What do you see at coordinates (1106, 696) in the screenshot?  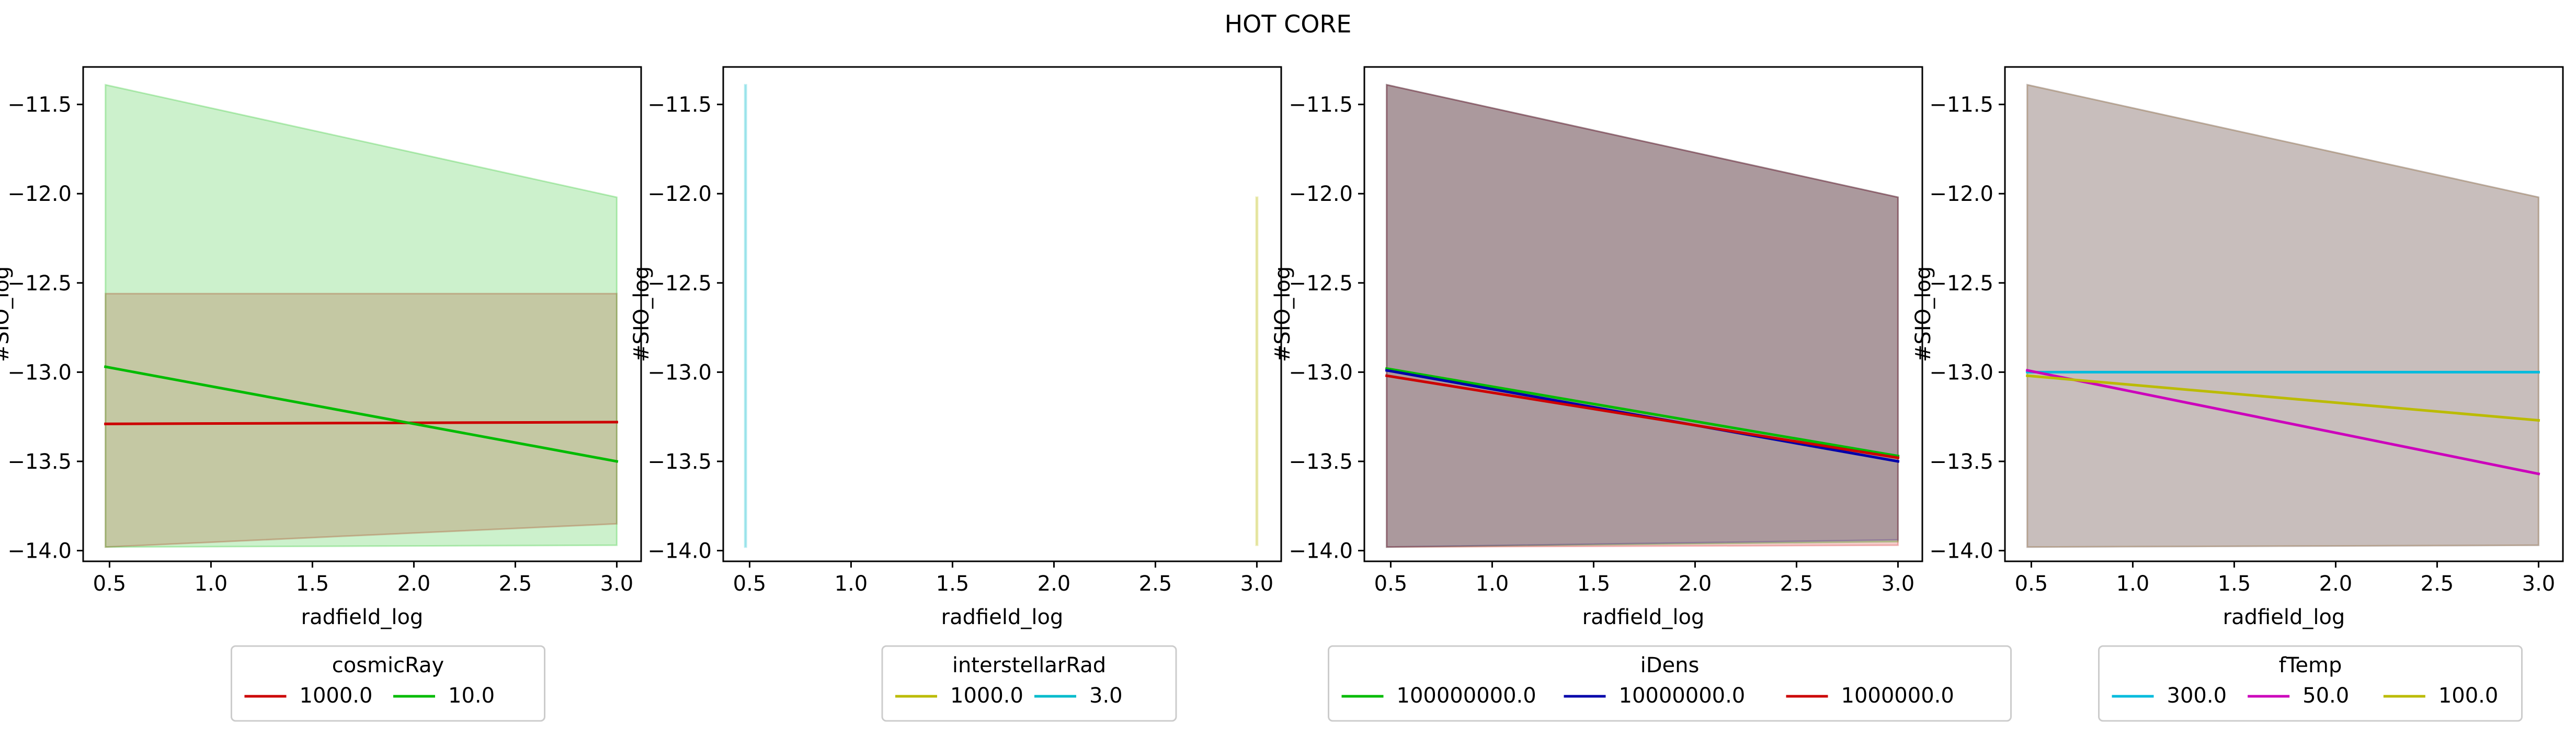 I see `legend-entry-label: 3.0` at bounding box center [1106, 696].